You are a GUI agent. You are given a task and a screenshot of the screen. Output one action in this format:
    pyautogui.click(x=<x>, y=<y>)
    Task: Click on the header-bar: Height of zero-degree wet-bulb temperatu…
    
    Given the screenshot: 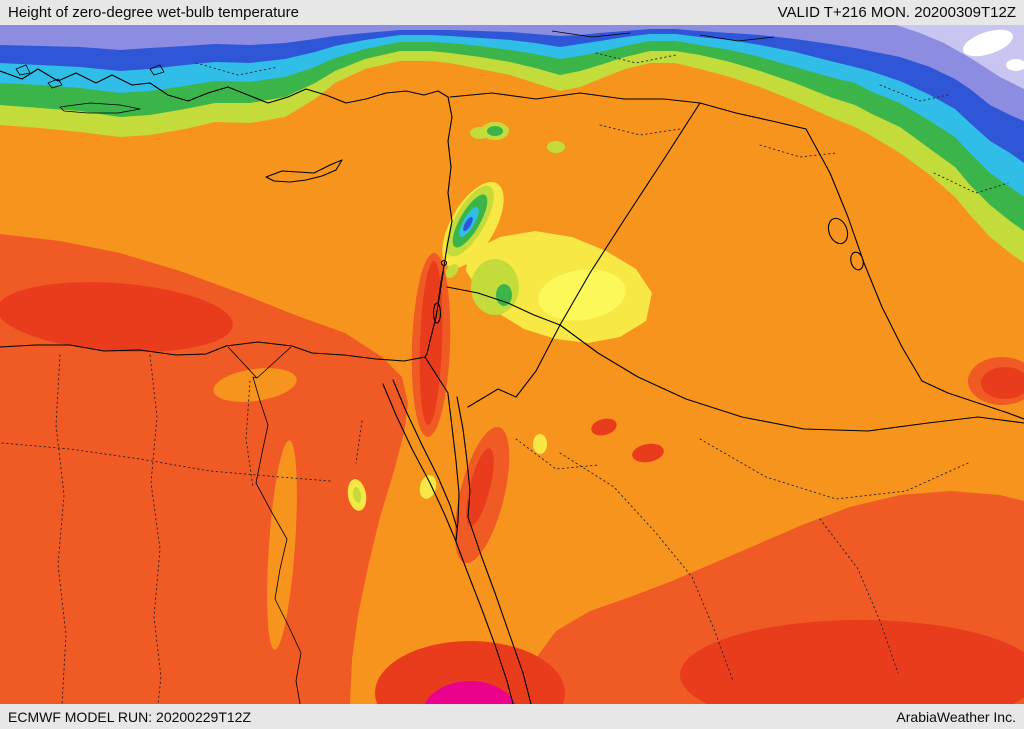 What is the action you would take?
    pyautogui.click(x=512, y=12)
    